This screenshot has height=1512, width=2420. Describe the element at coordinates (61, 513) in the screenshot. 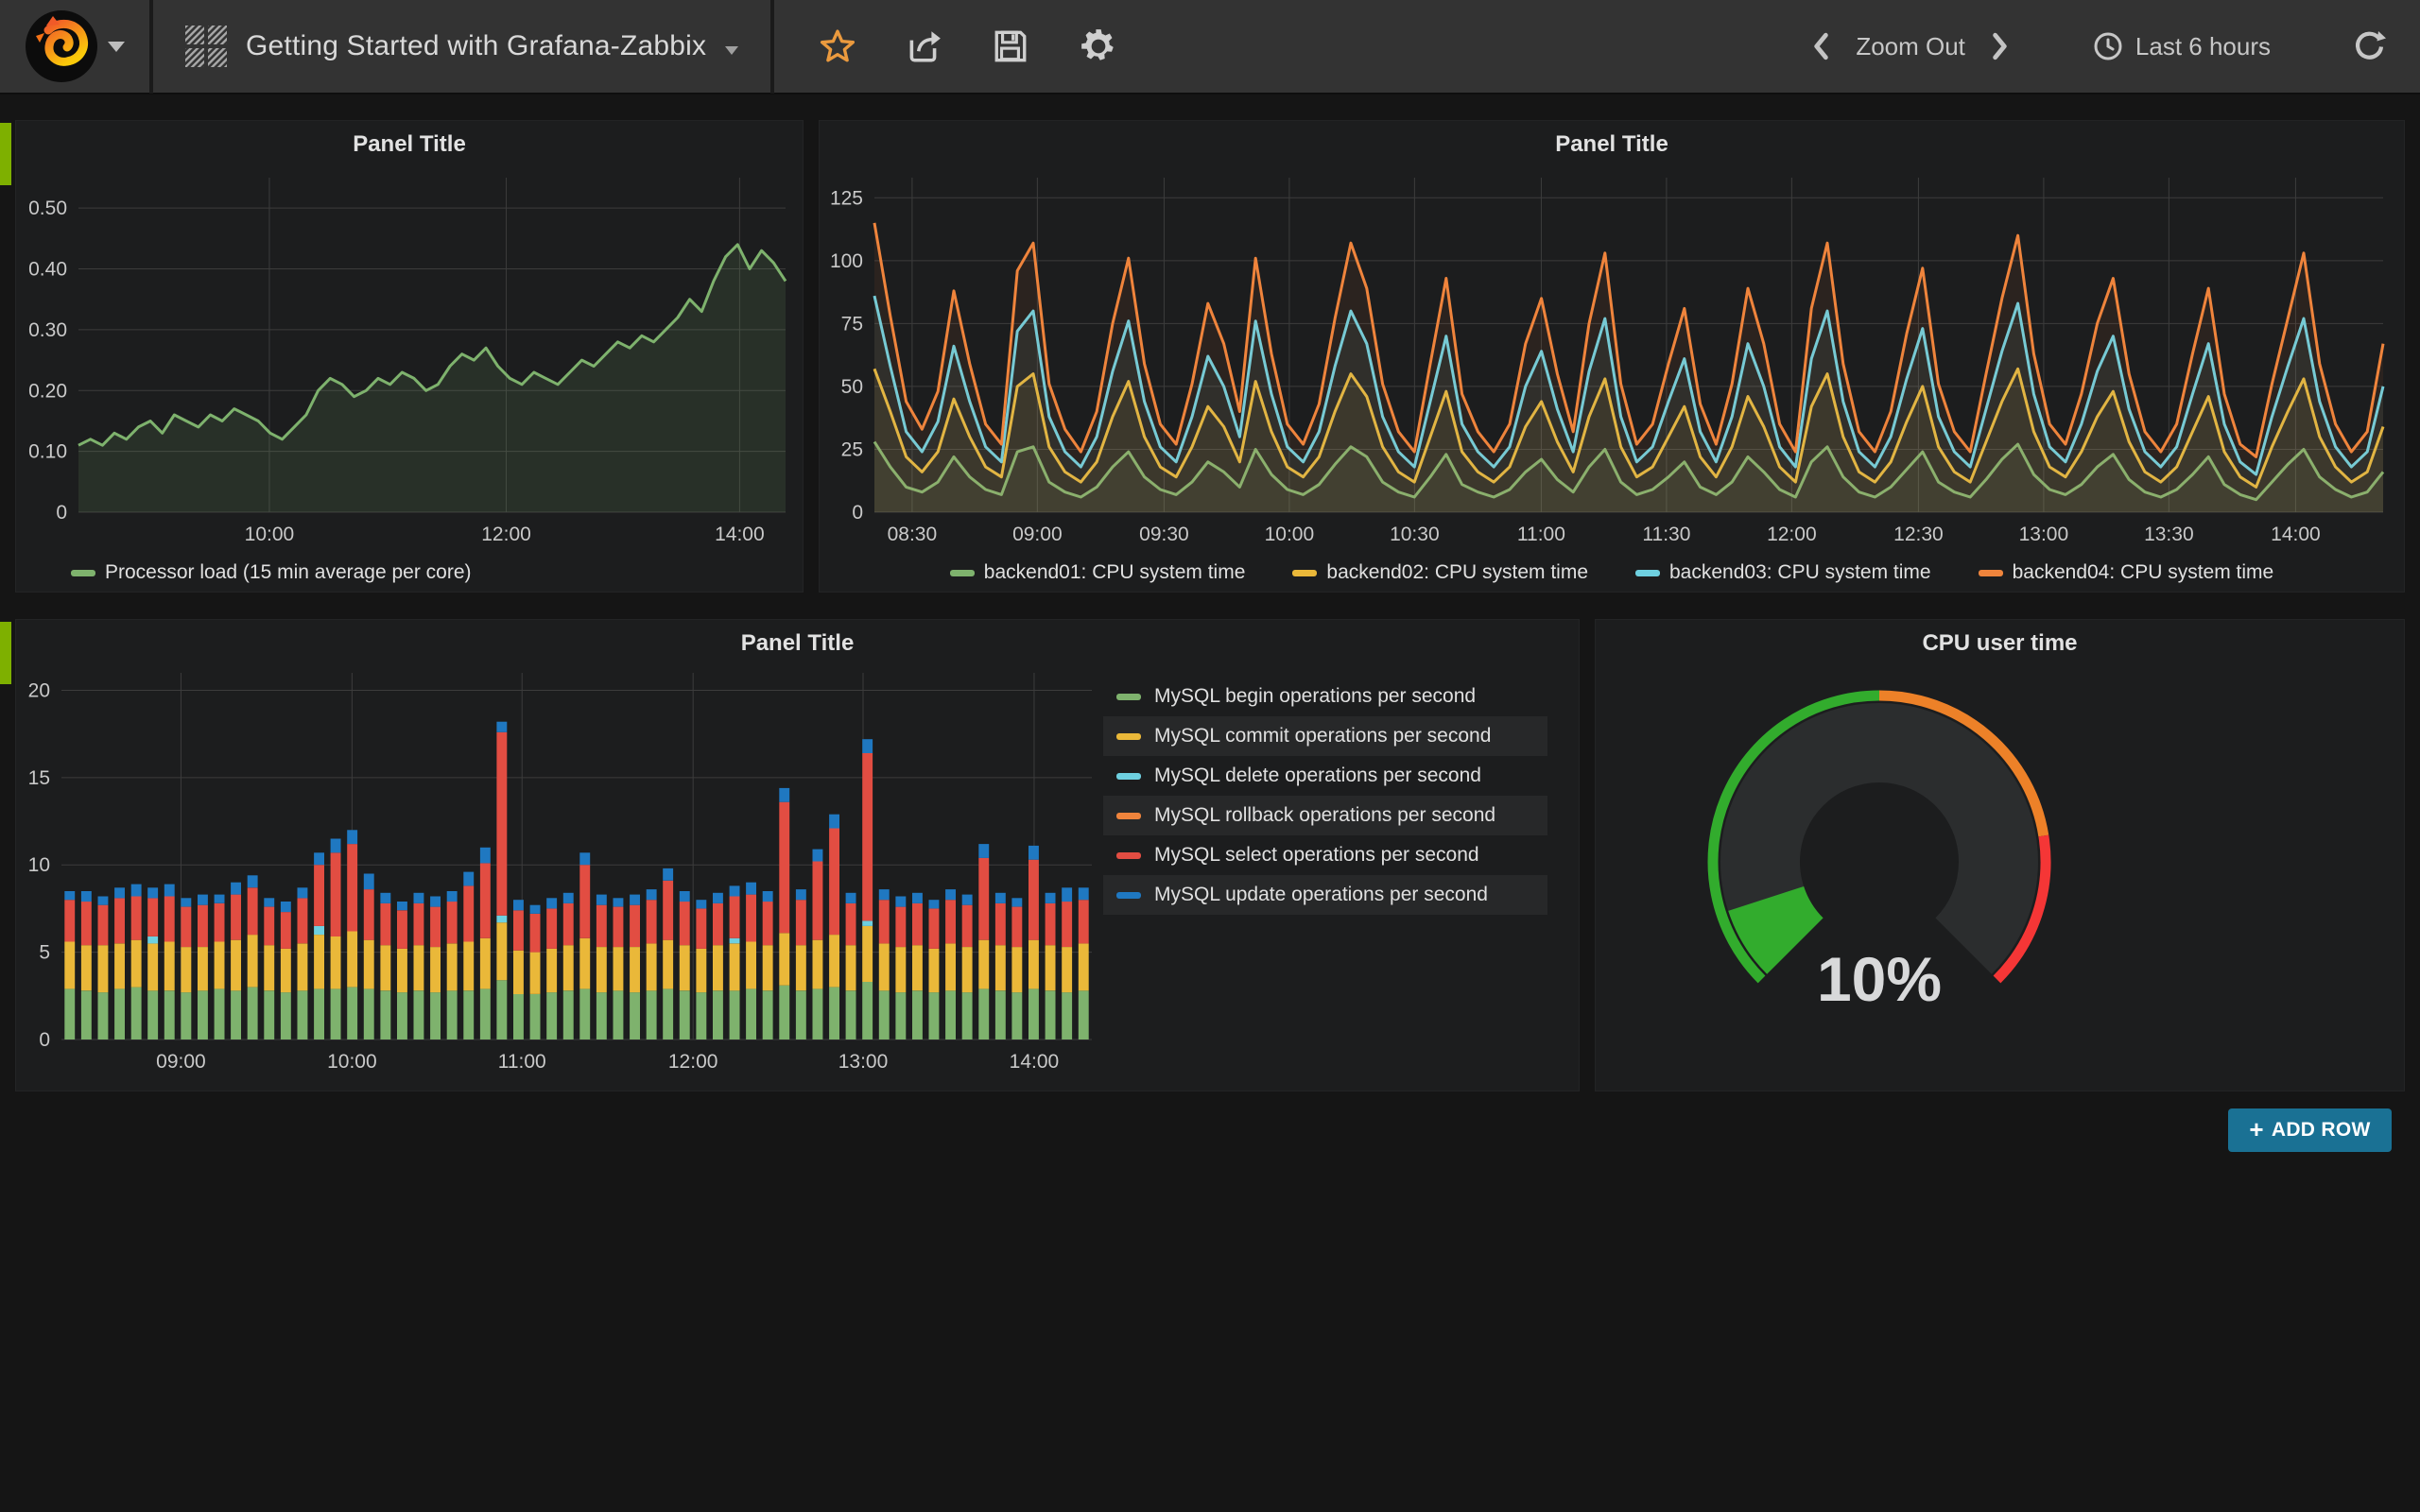

I see `svg-text: 0` at that location.